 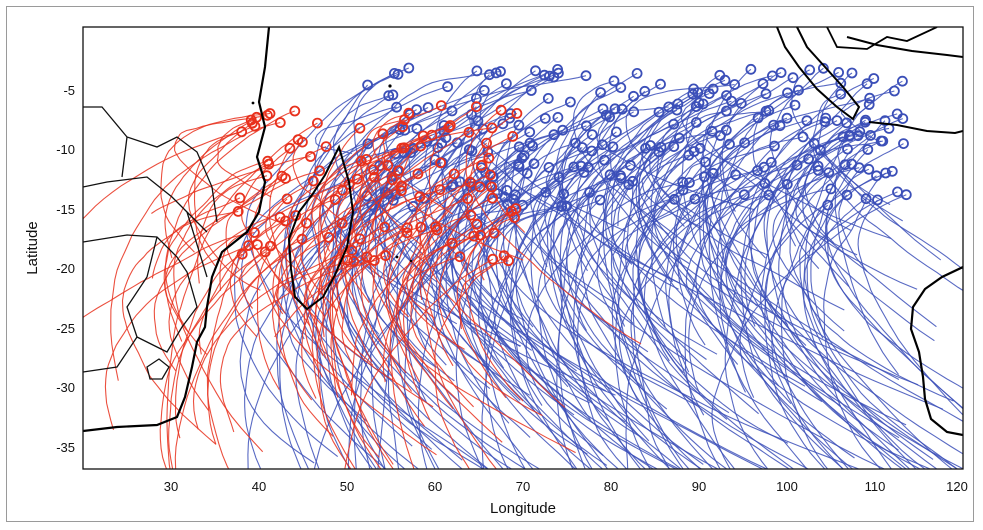 I want to click on madagascar-coastline, so click(x=321, y=227).